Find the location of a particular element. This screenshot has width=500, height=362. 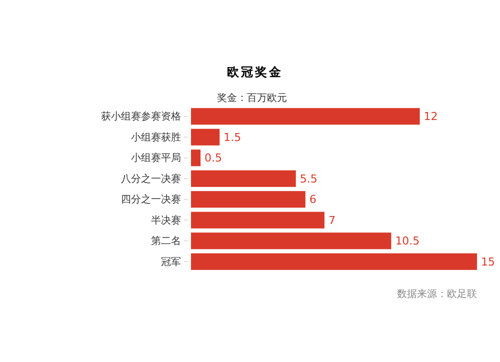

data-label: 5.5 is located at coordinates (309, 179).